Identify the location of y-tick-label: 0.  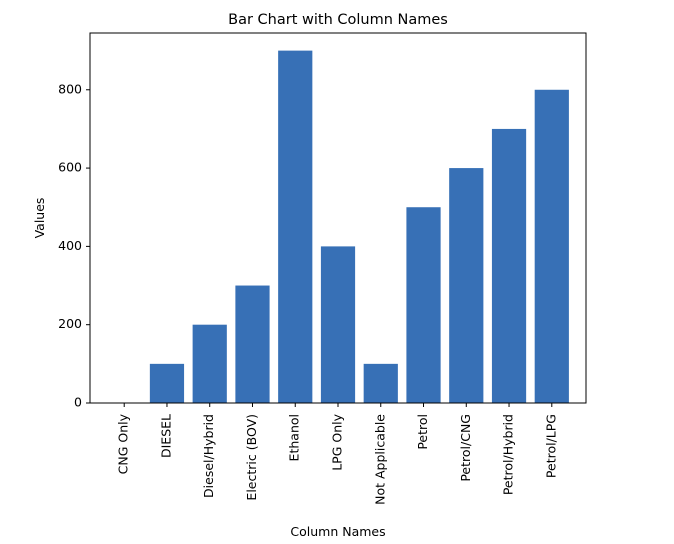
(78, 402).